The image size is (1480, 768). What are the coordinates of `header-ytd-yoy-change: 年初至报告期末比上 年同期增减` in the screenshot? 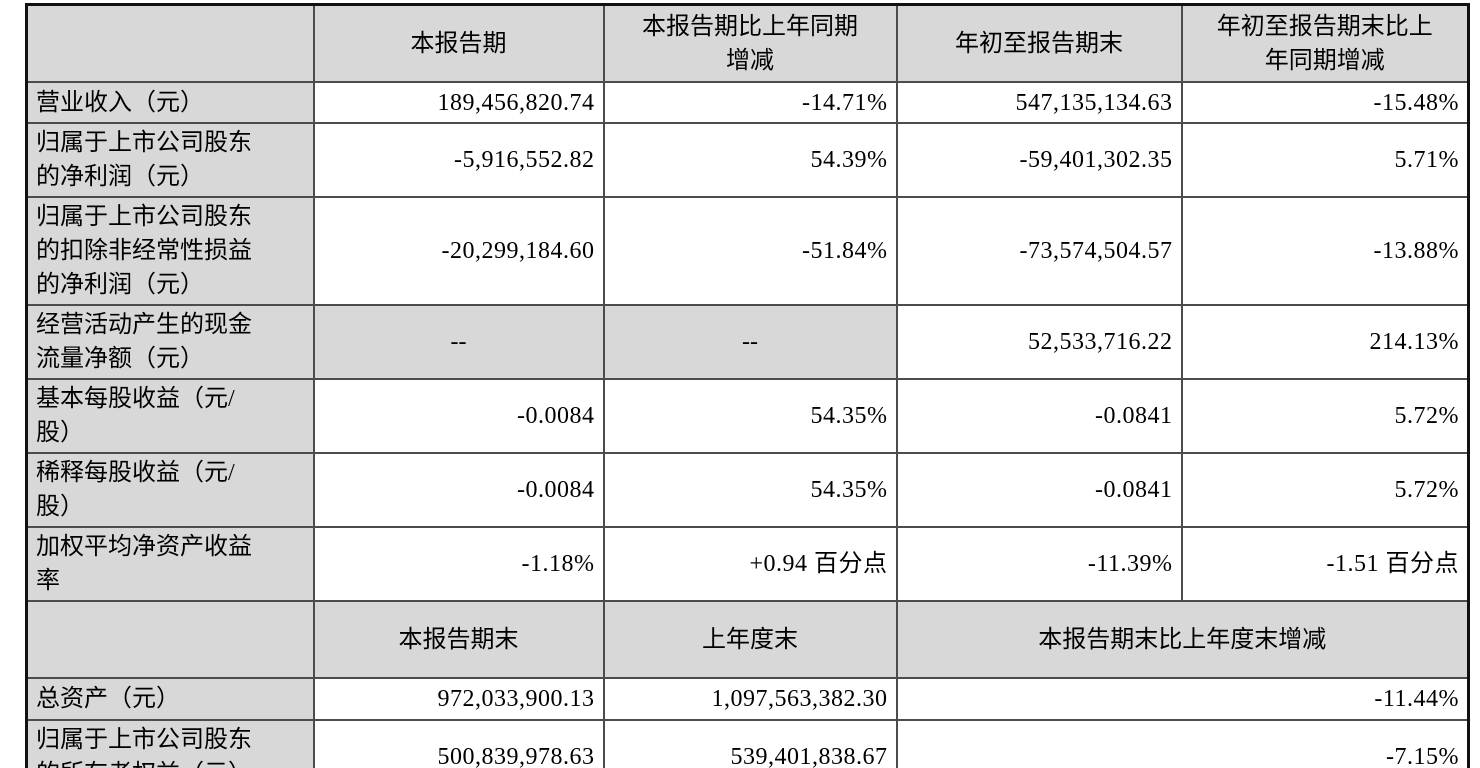 It's located at (1325, 43).